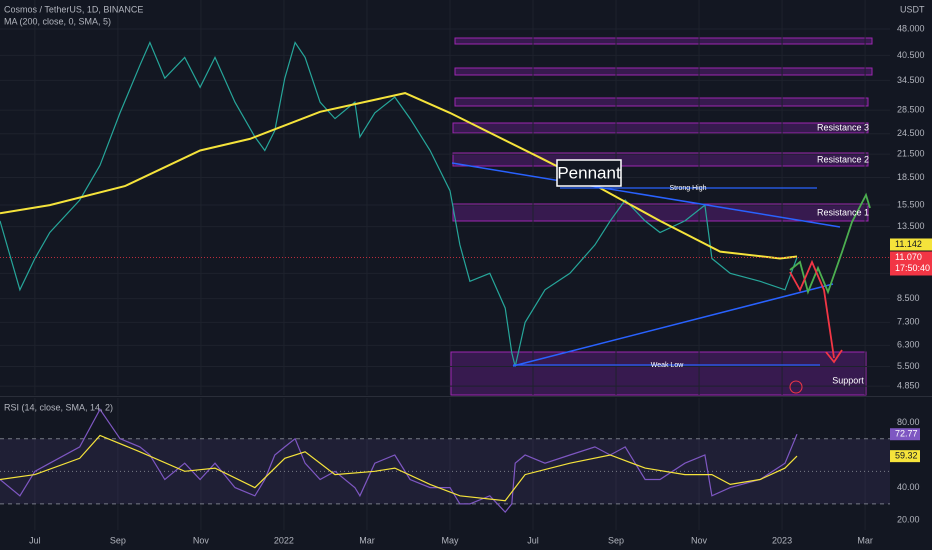 This screenshot has height=550, width=932. I want to click on y-tick-label: 6.300, so click(908, 345).